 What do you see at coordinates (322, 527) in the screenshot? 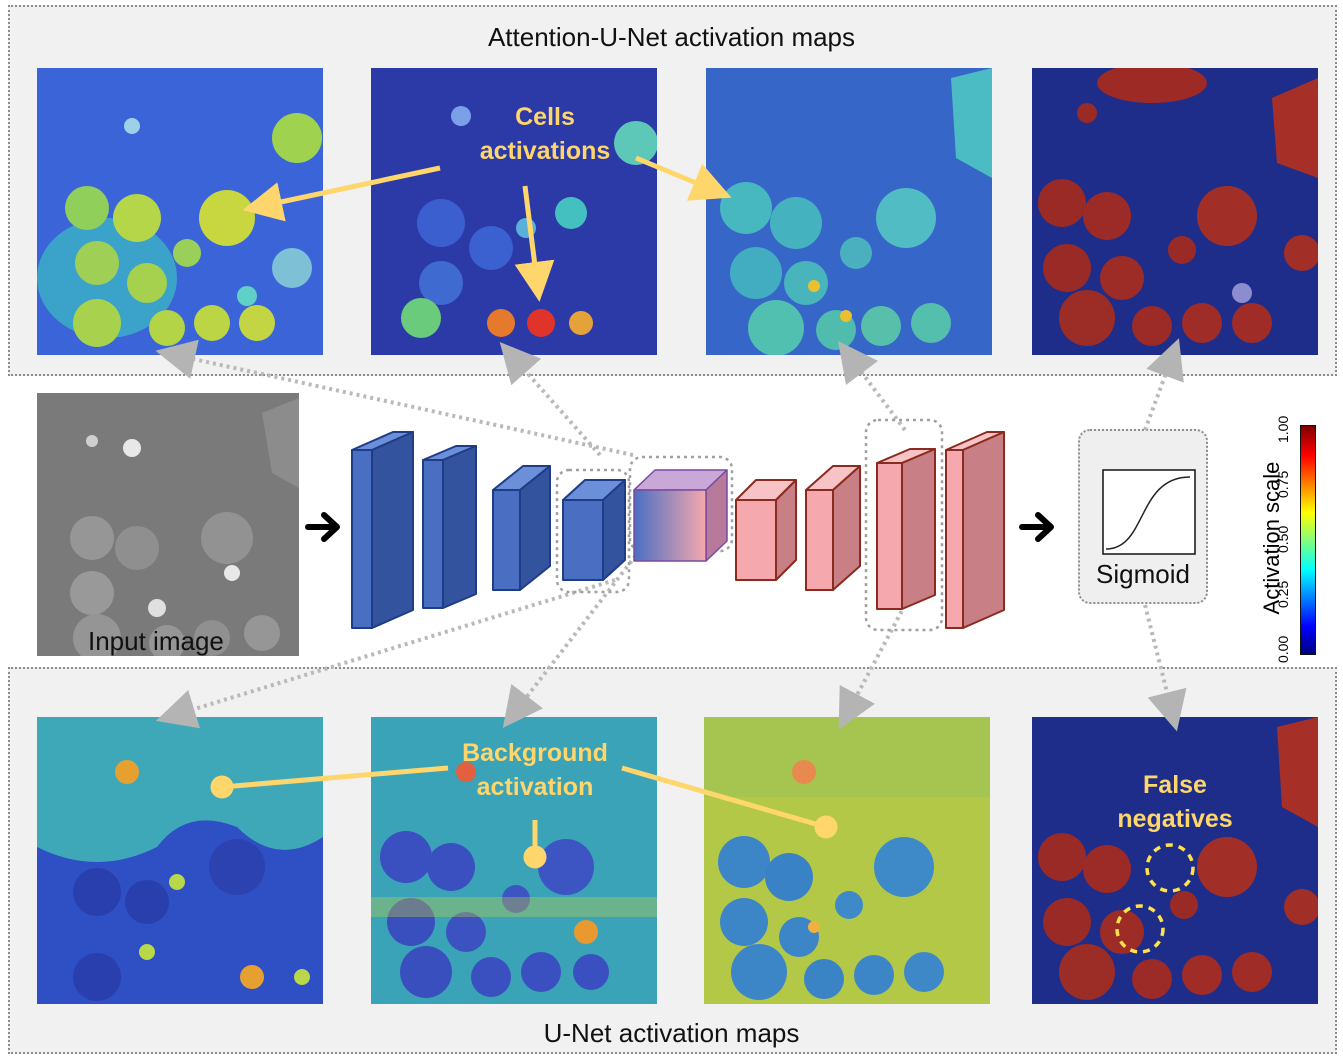
I see `input-arrow-icon` at bounding box center [322, 527].